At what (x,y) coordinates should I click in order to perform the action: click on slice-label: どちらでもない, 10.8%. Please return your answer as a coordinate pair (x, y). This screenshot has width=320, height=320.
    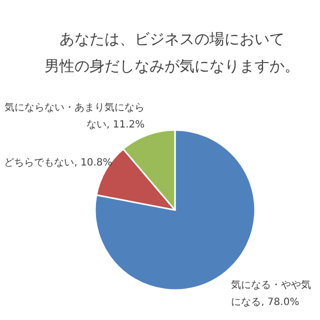
    Looking at the image, I should click on (58, 163).